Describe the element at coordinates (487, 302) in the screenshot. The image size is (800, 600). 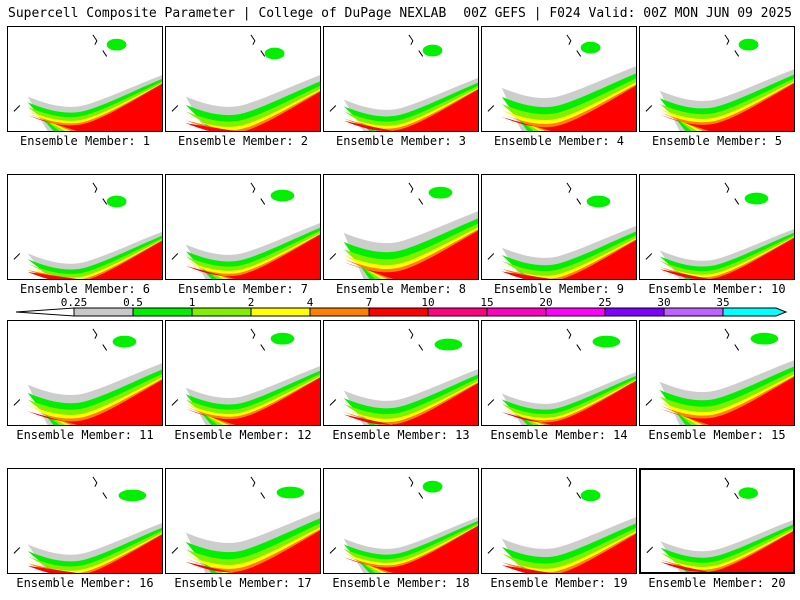
I see `colorbar-tick-label: 15` at that location.